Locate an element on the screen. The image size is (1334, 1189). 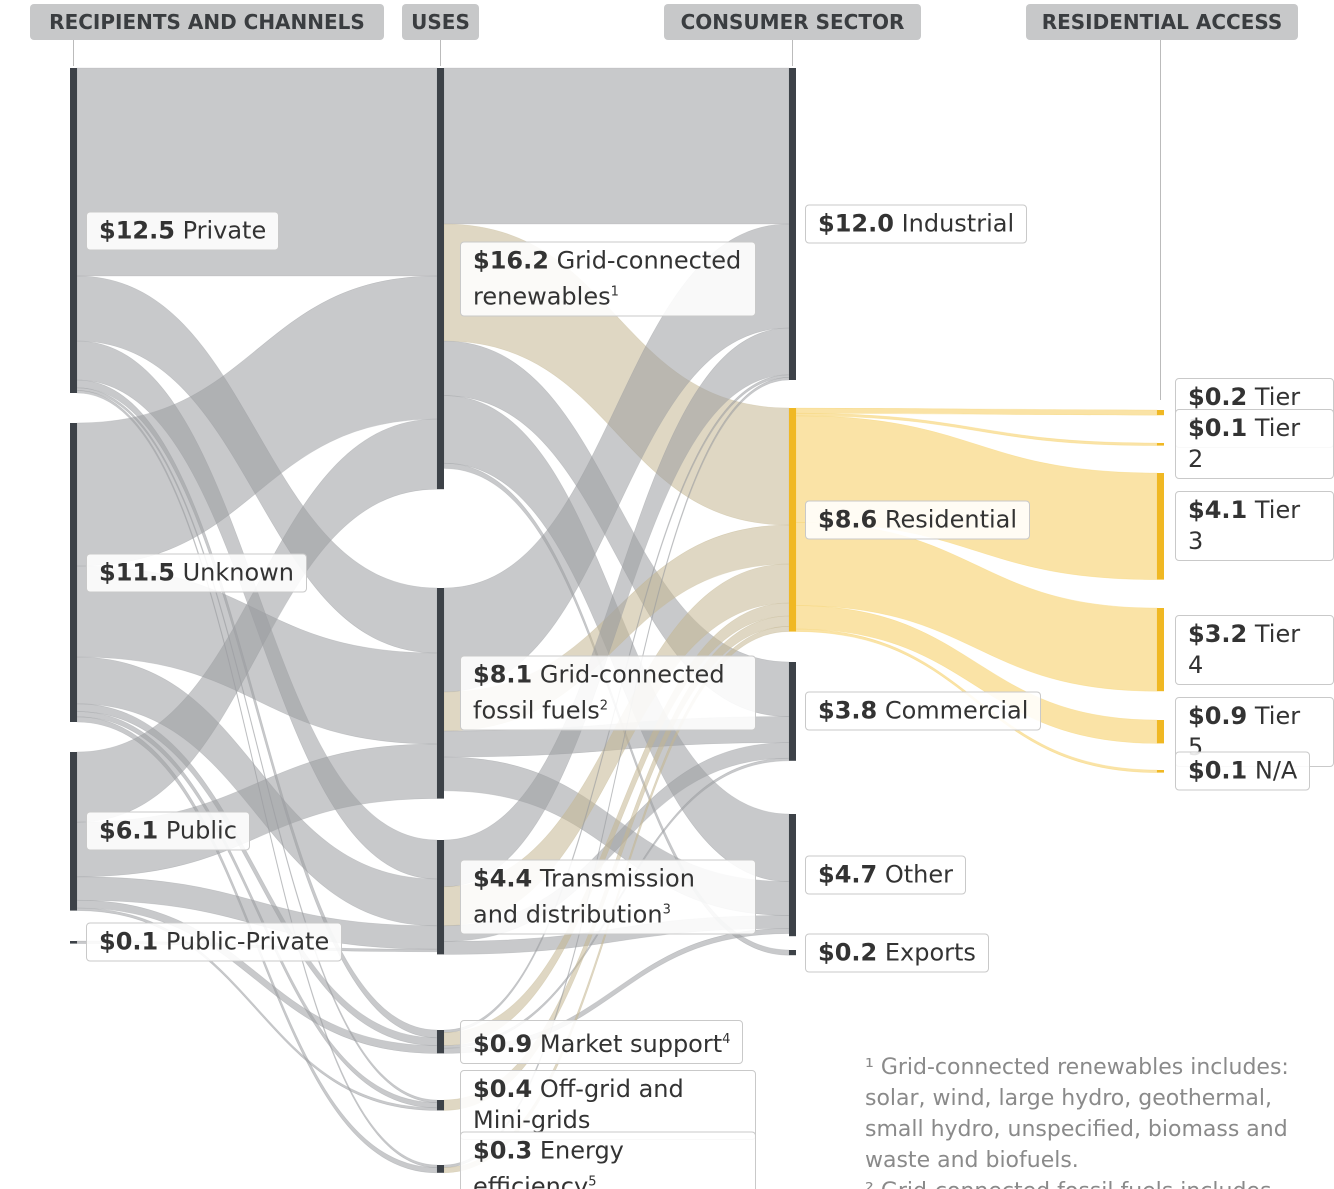
node-value: $3.8 is located at coordinates (848, 710).